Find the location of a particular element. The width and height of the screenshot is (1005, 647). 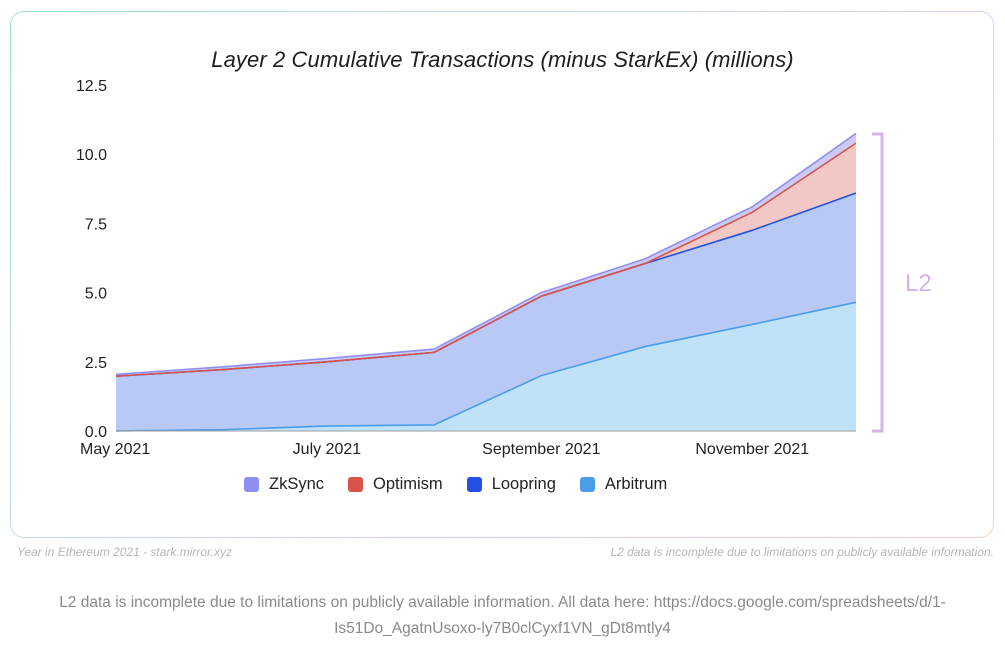

bracket-label: L2 is located at coordinates (918, 283).